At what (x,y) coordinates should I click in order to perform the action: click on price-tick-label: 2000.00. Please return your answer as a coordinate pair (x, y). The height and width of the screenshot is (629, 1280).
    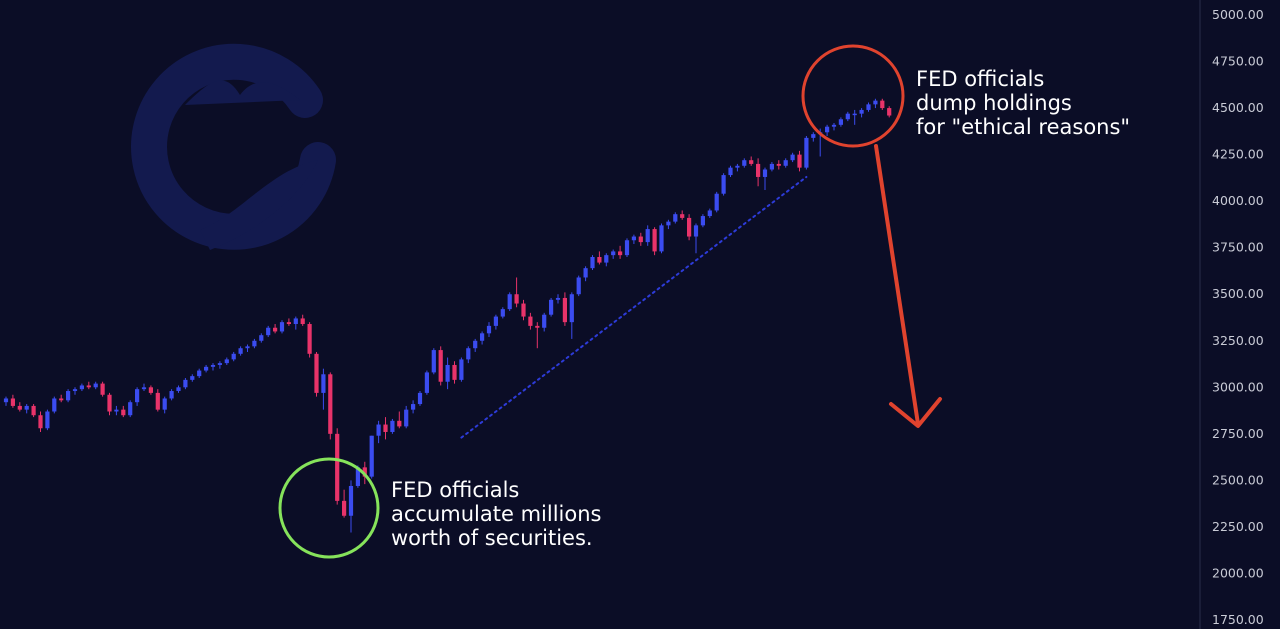
    Looking at the image, I should click on (1238, 572).